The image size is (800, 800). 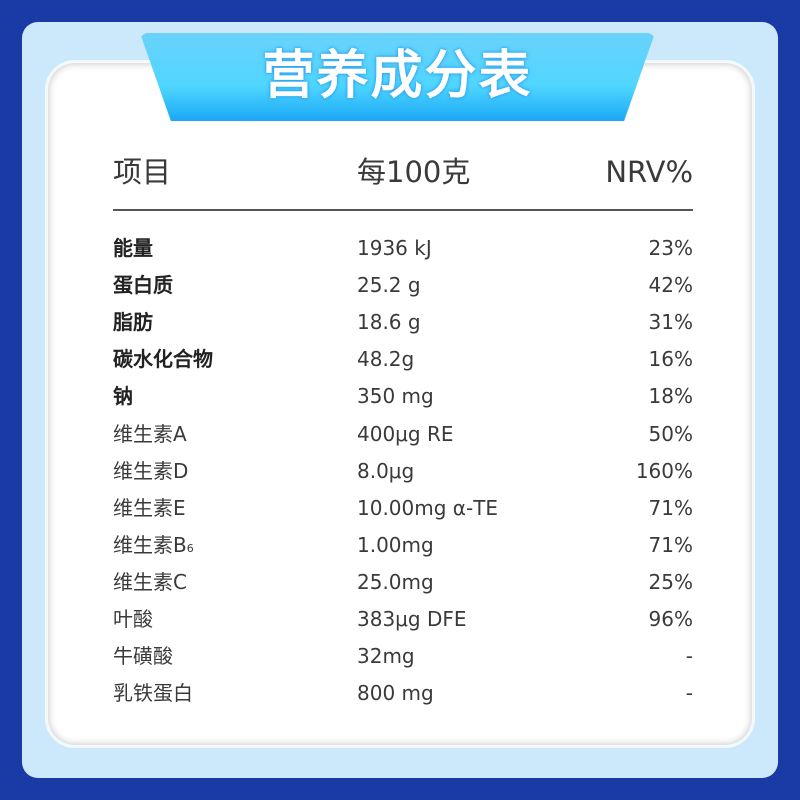 I want to click on nutrient-name: 钠, so click(x=123, y=396).